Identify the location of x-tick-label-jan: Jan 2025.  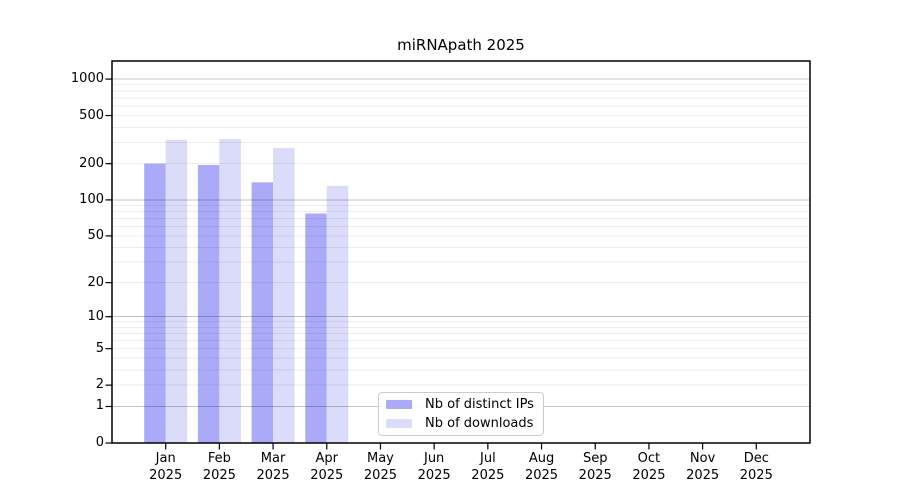
(166, 467).